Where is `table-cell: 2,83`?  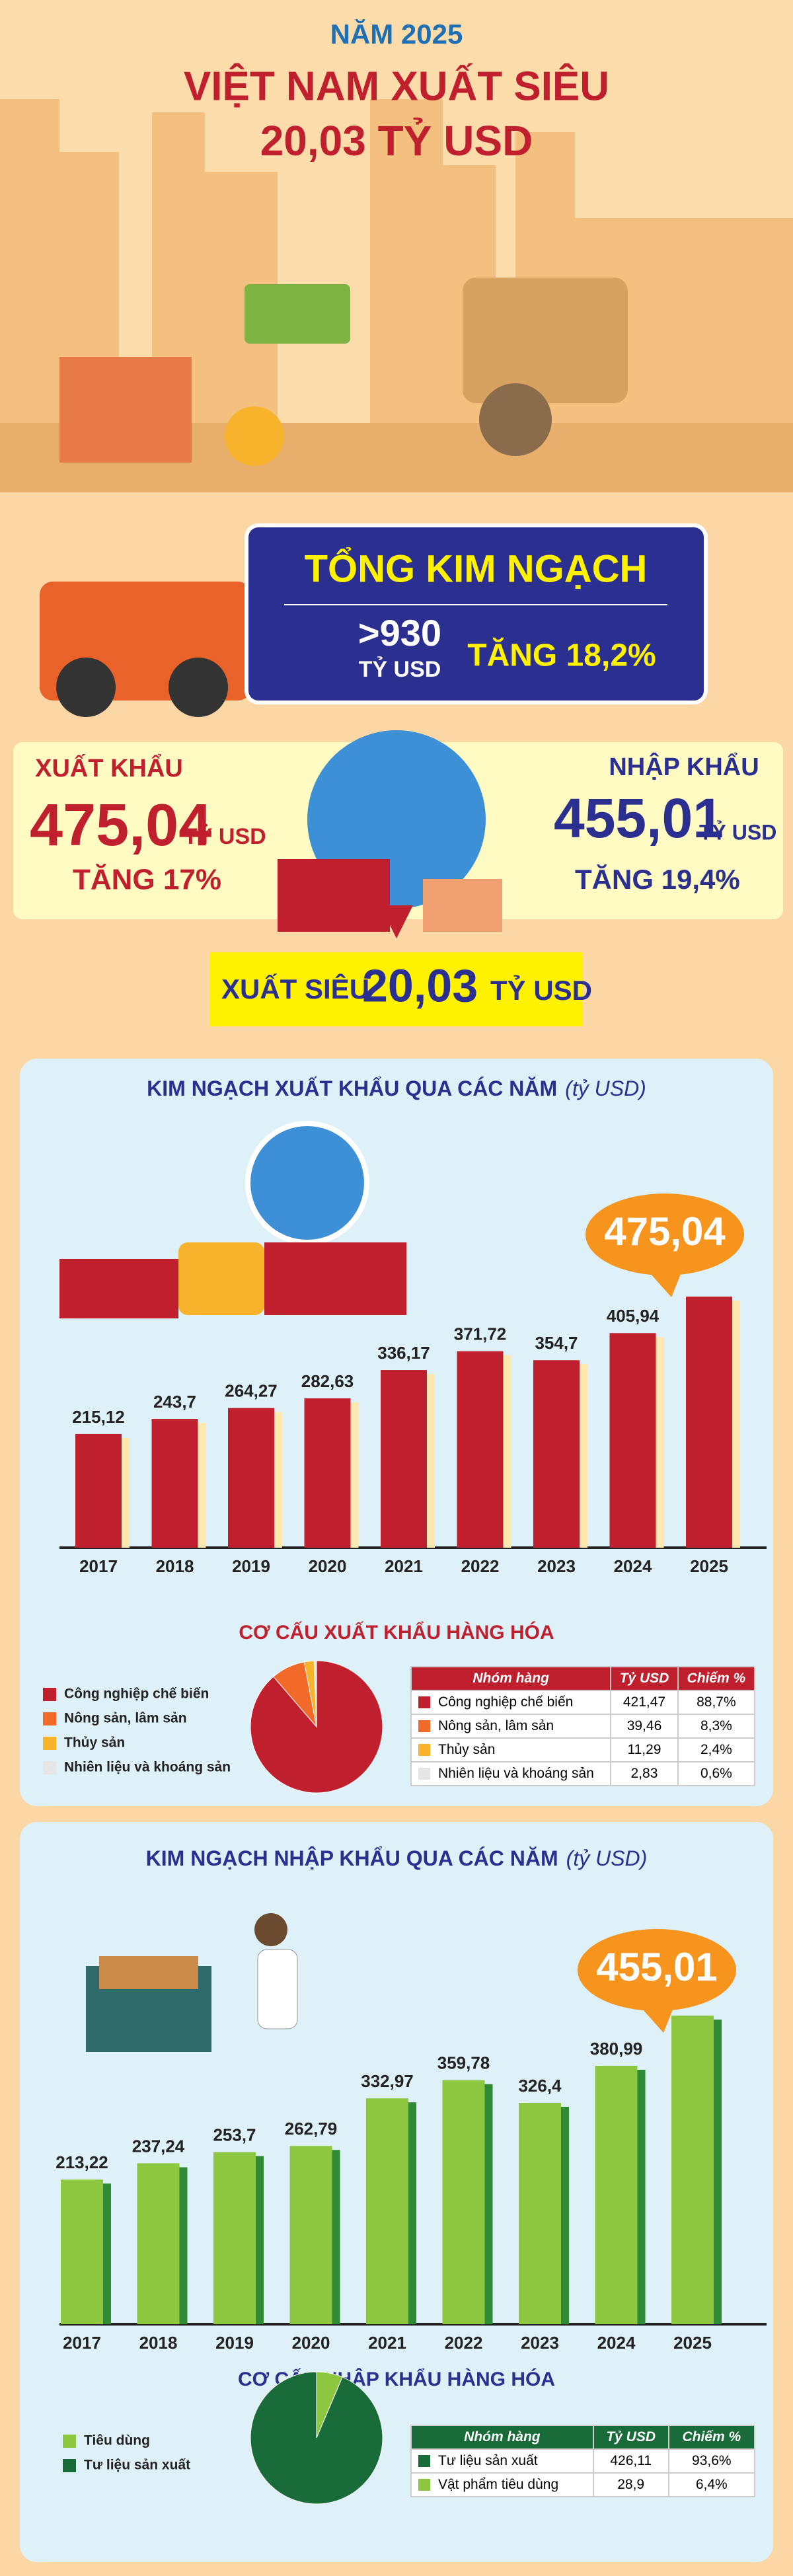 table-cell: 2,83 is located at coordinates (645, 1773).